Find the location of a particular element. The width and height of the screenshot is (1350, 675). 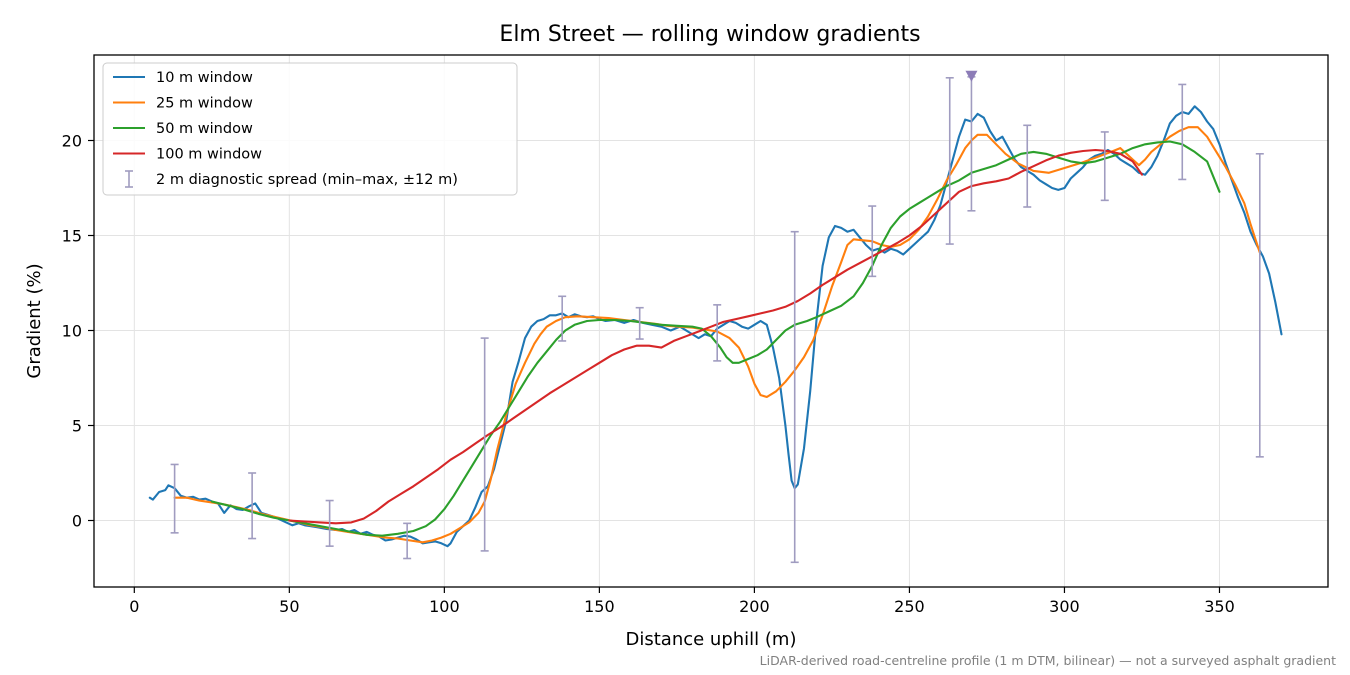

x-tick-label: 200 is located at coordinates (754, 606).